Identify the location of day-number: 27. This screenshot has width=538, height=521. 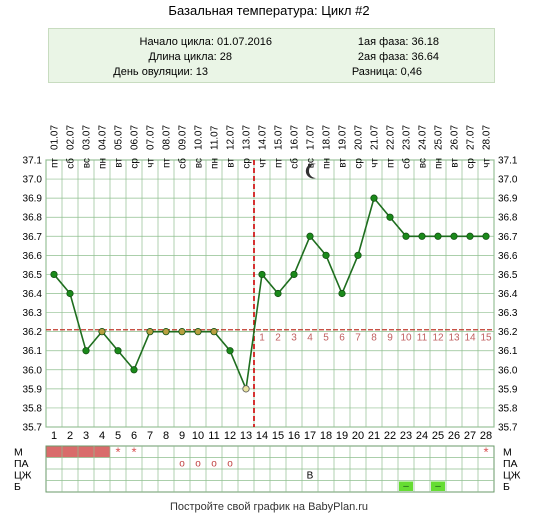
(470, 436).